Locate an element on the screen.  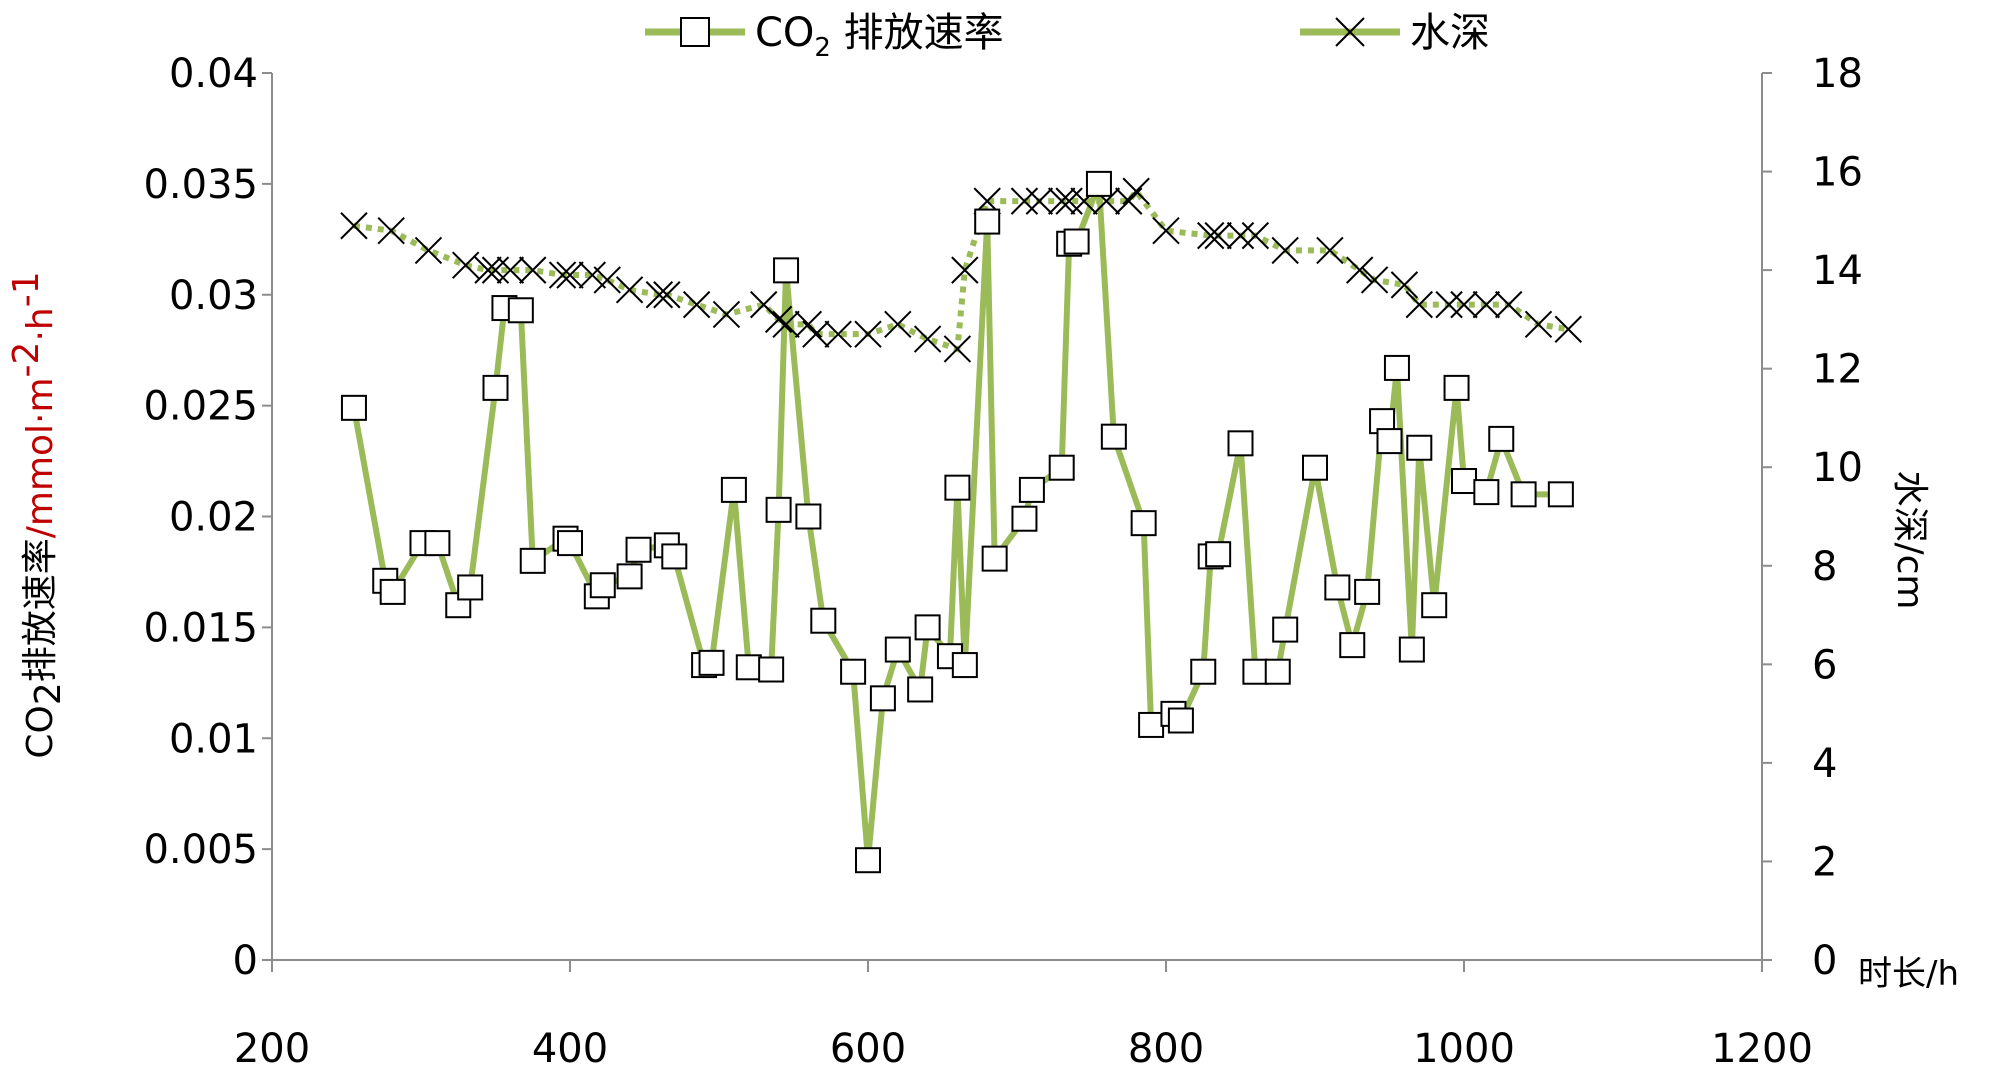
y-right-axis-title: 水深/cm is located at coordinates (1909, 540).